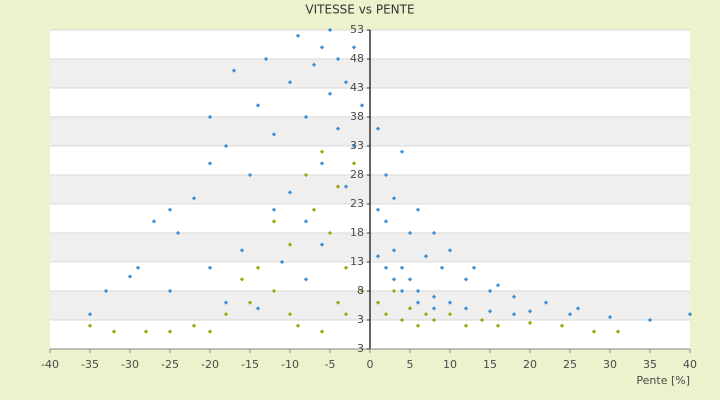 The image size is (720, 400). I want to click on x-tick-label: 30, so click(610, 364).